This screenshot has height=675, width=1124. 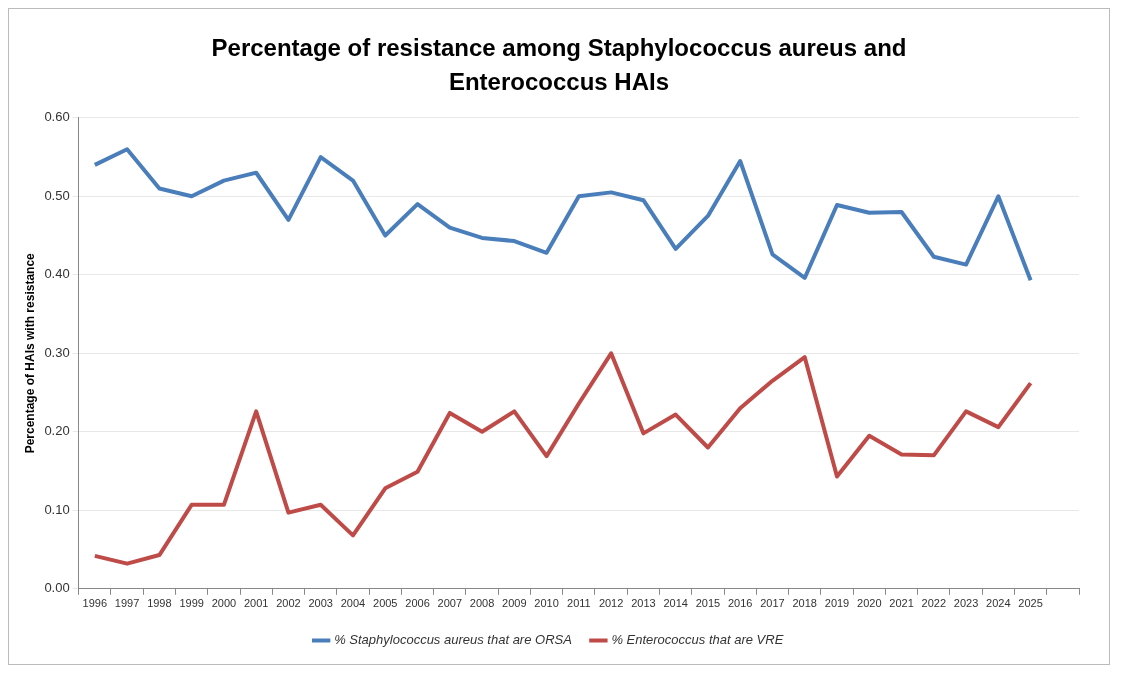 What do you see at coordinates (901, 603) in the screenshot?
I see `x-tick-label: 2021` at bounding box center [901, 603].